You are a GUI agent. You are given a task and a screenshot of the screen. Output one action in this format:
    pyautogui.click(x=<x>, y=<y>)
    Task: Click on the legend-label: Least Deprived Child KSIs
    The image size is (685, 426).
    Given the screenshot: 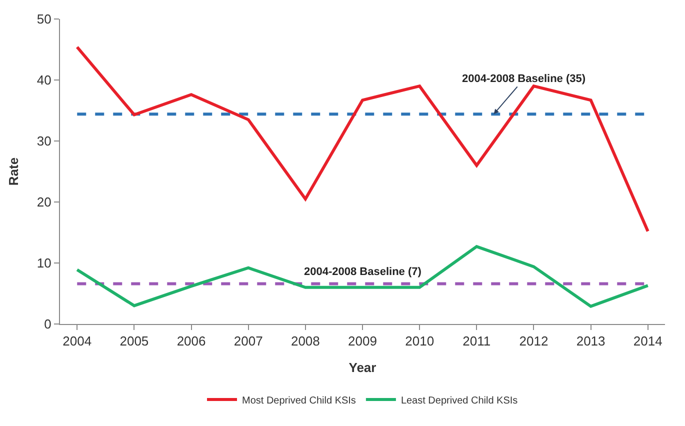 What is the action you would take?
    pyautogui.click(x=459, y=400)
    